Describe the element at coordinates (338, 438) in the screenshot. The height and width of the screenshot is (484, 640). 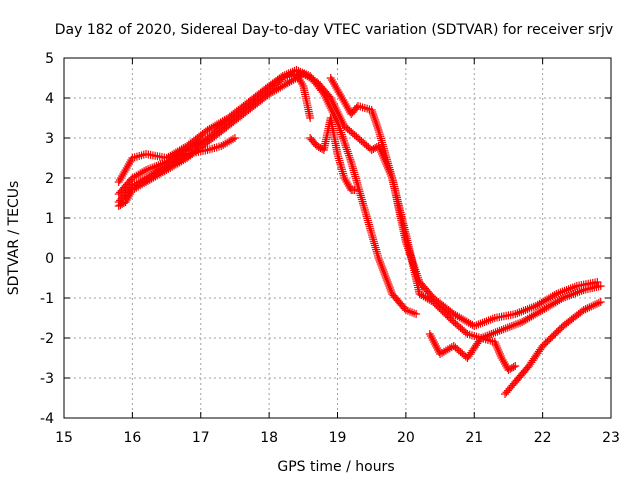
I see `x-tick-label: 19` at that location.